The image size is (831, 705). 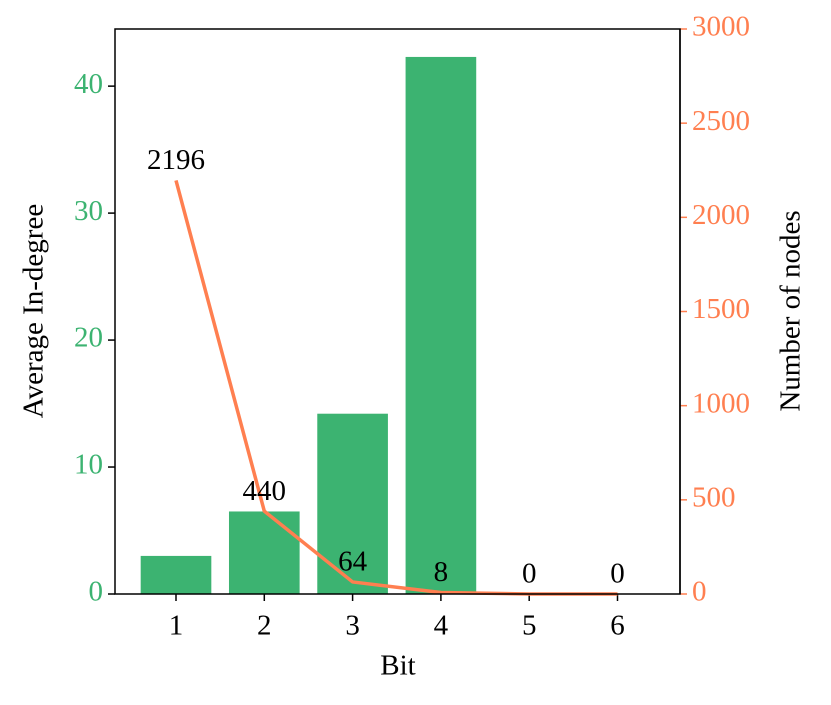 I want to click on y2-tick-label: 2500, so click(x=721, y=121).